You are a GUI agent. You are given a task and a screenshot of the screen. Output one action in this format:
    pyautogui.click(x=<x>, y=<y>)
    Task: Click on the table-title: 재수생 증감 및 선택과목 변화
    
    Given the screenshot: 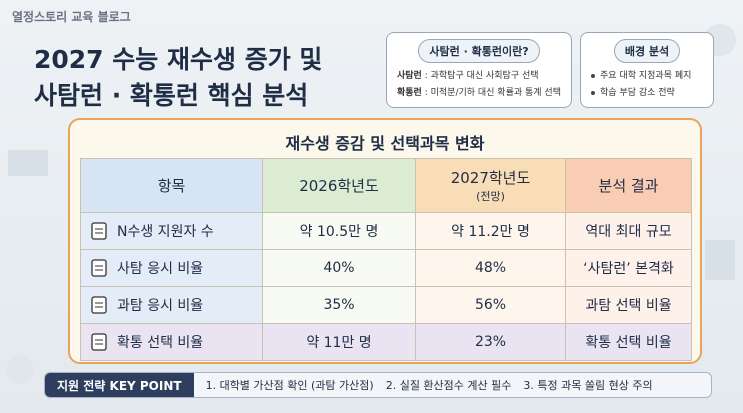 What is the action you would take?
    pyautogui.click(x=385, y=143)
    